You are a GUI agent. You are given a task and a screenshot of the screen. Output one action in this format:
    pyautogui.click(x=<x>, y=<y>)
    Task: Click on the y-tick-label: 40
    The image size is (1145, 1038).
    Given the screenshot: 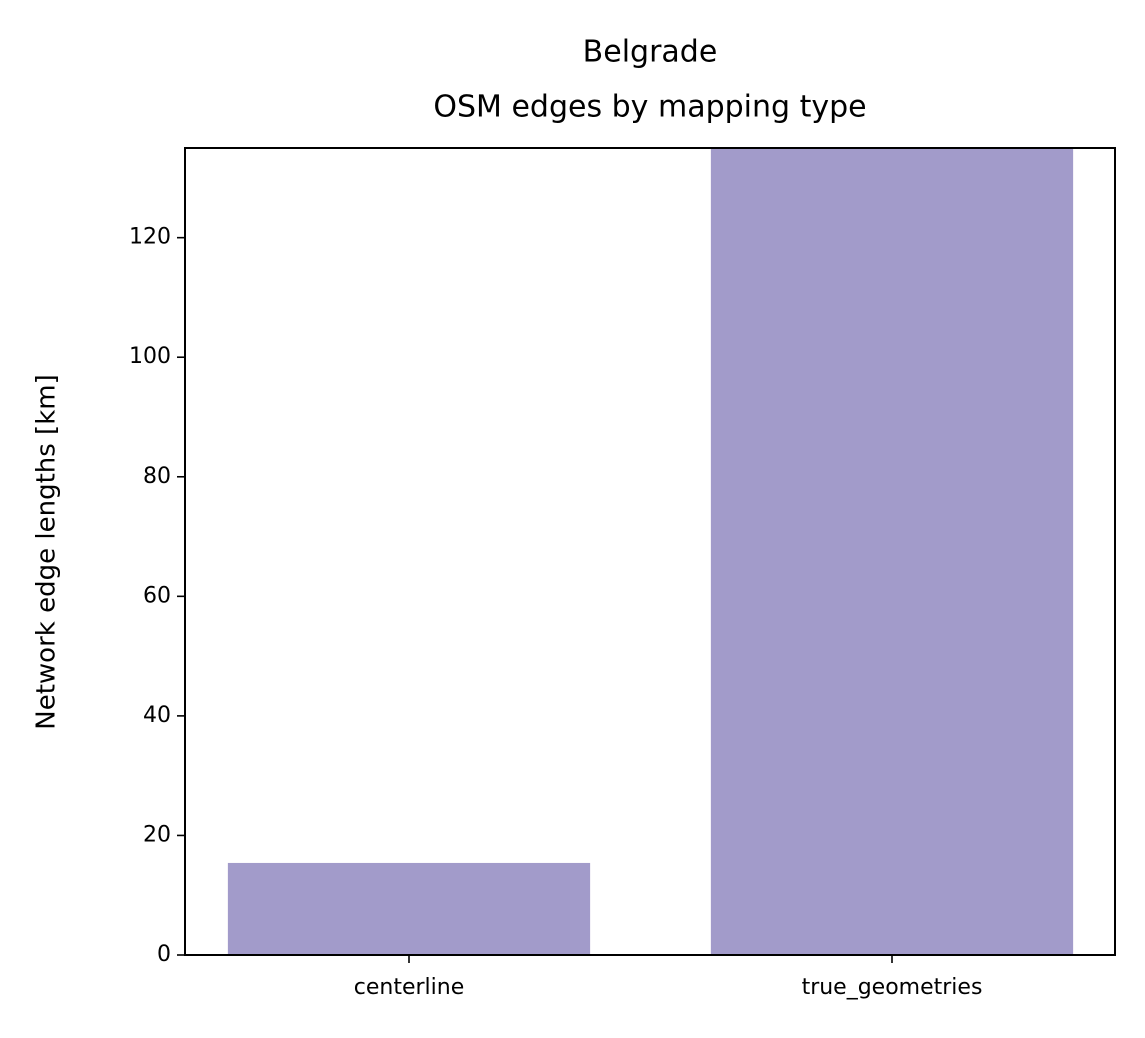 What is the action you would take?
    pyautogui.click(x=157, y=715)
    